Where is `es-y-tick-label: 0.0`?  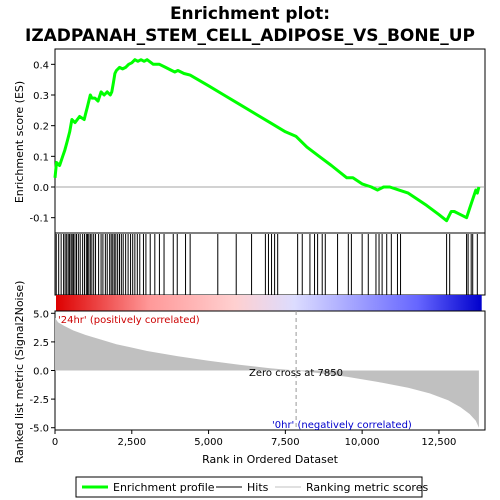
es-y-tick-label: 0.0 is located at coordinates (41, 188).